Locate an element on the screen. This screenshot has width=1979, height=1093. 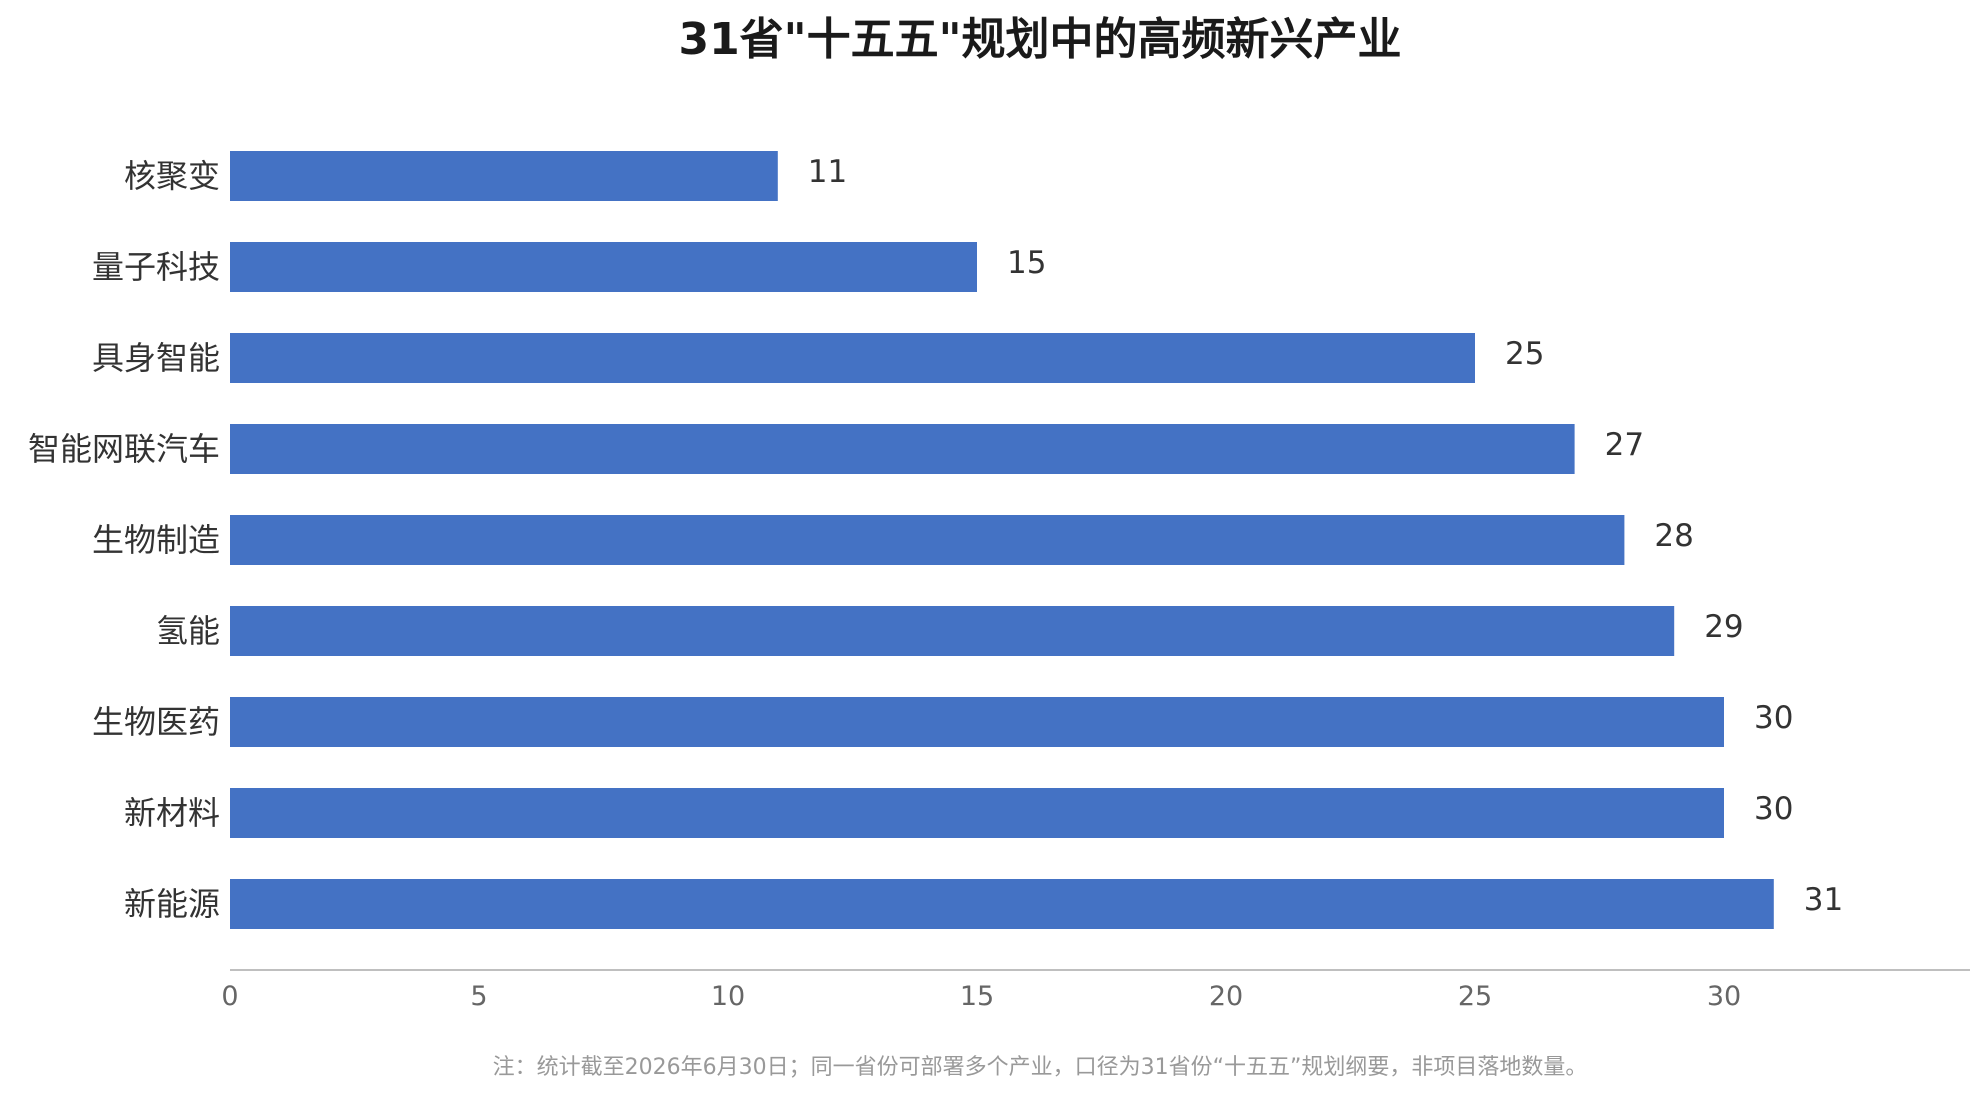
data-label: 29 is located at coordinates (1723, 627).